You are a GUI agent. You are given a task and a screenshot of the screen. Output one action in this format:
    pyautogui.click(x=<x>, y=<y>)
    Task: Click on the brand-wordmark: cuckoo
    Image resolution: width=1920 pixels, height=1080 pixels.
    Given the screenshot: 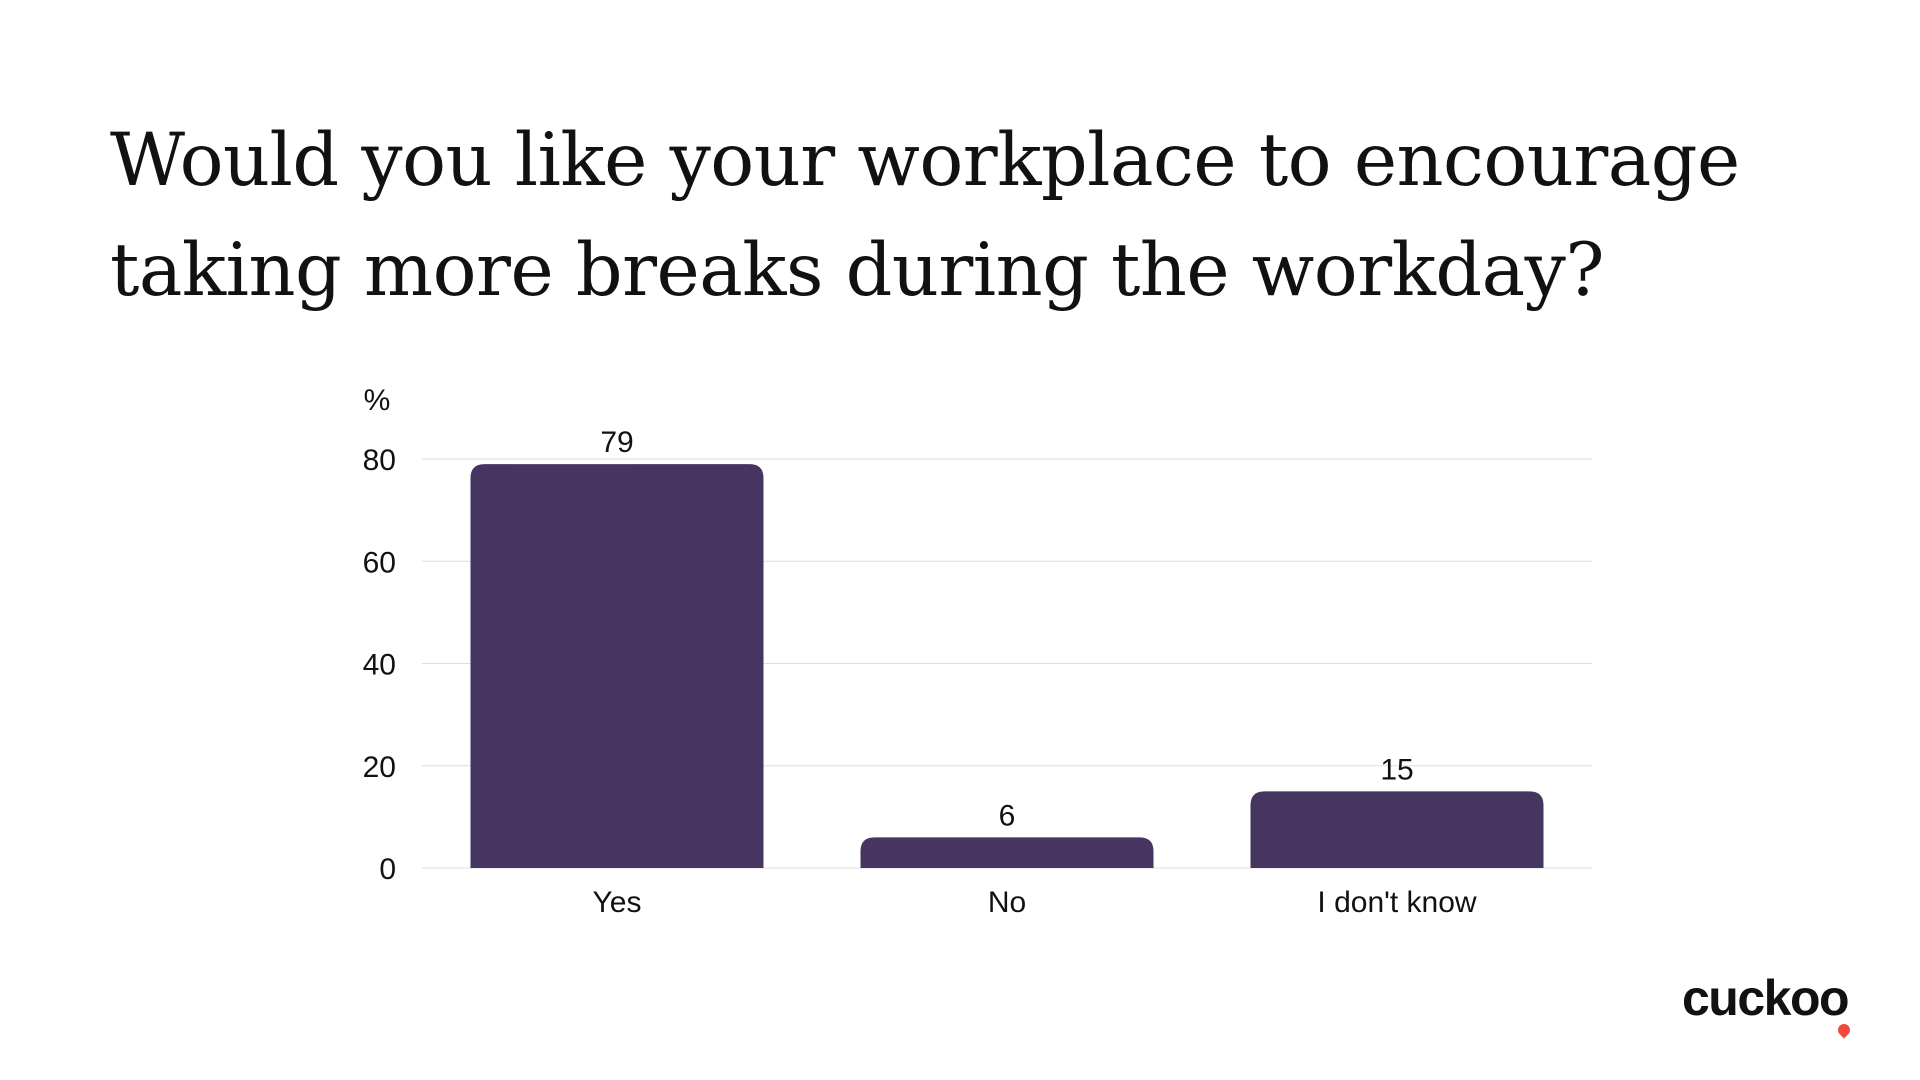 What is the action you would take?
    pyautogui.click(x=1766, y=998)
    